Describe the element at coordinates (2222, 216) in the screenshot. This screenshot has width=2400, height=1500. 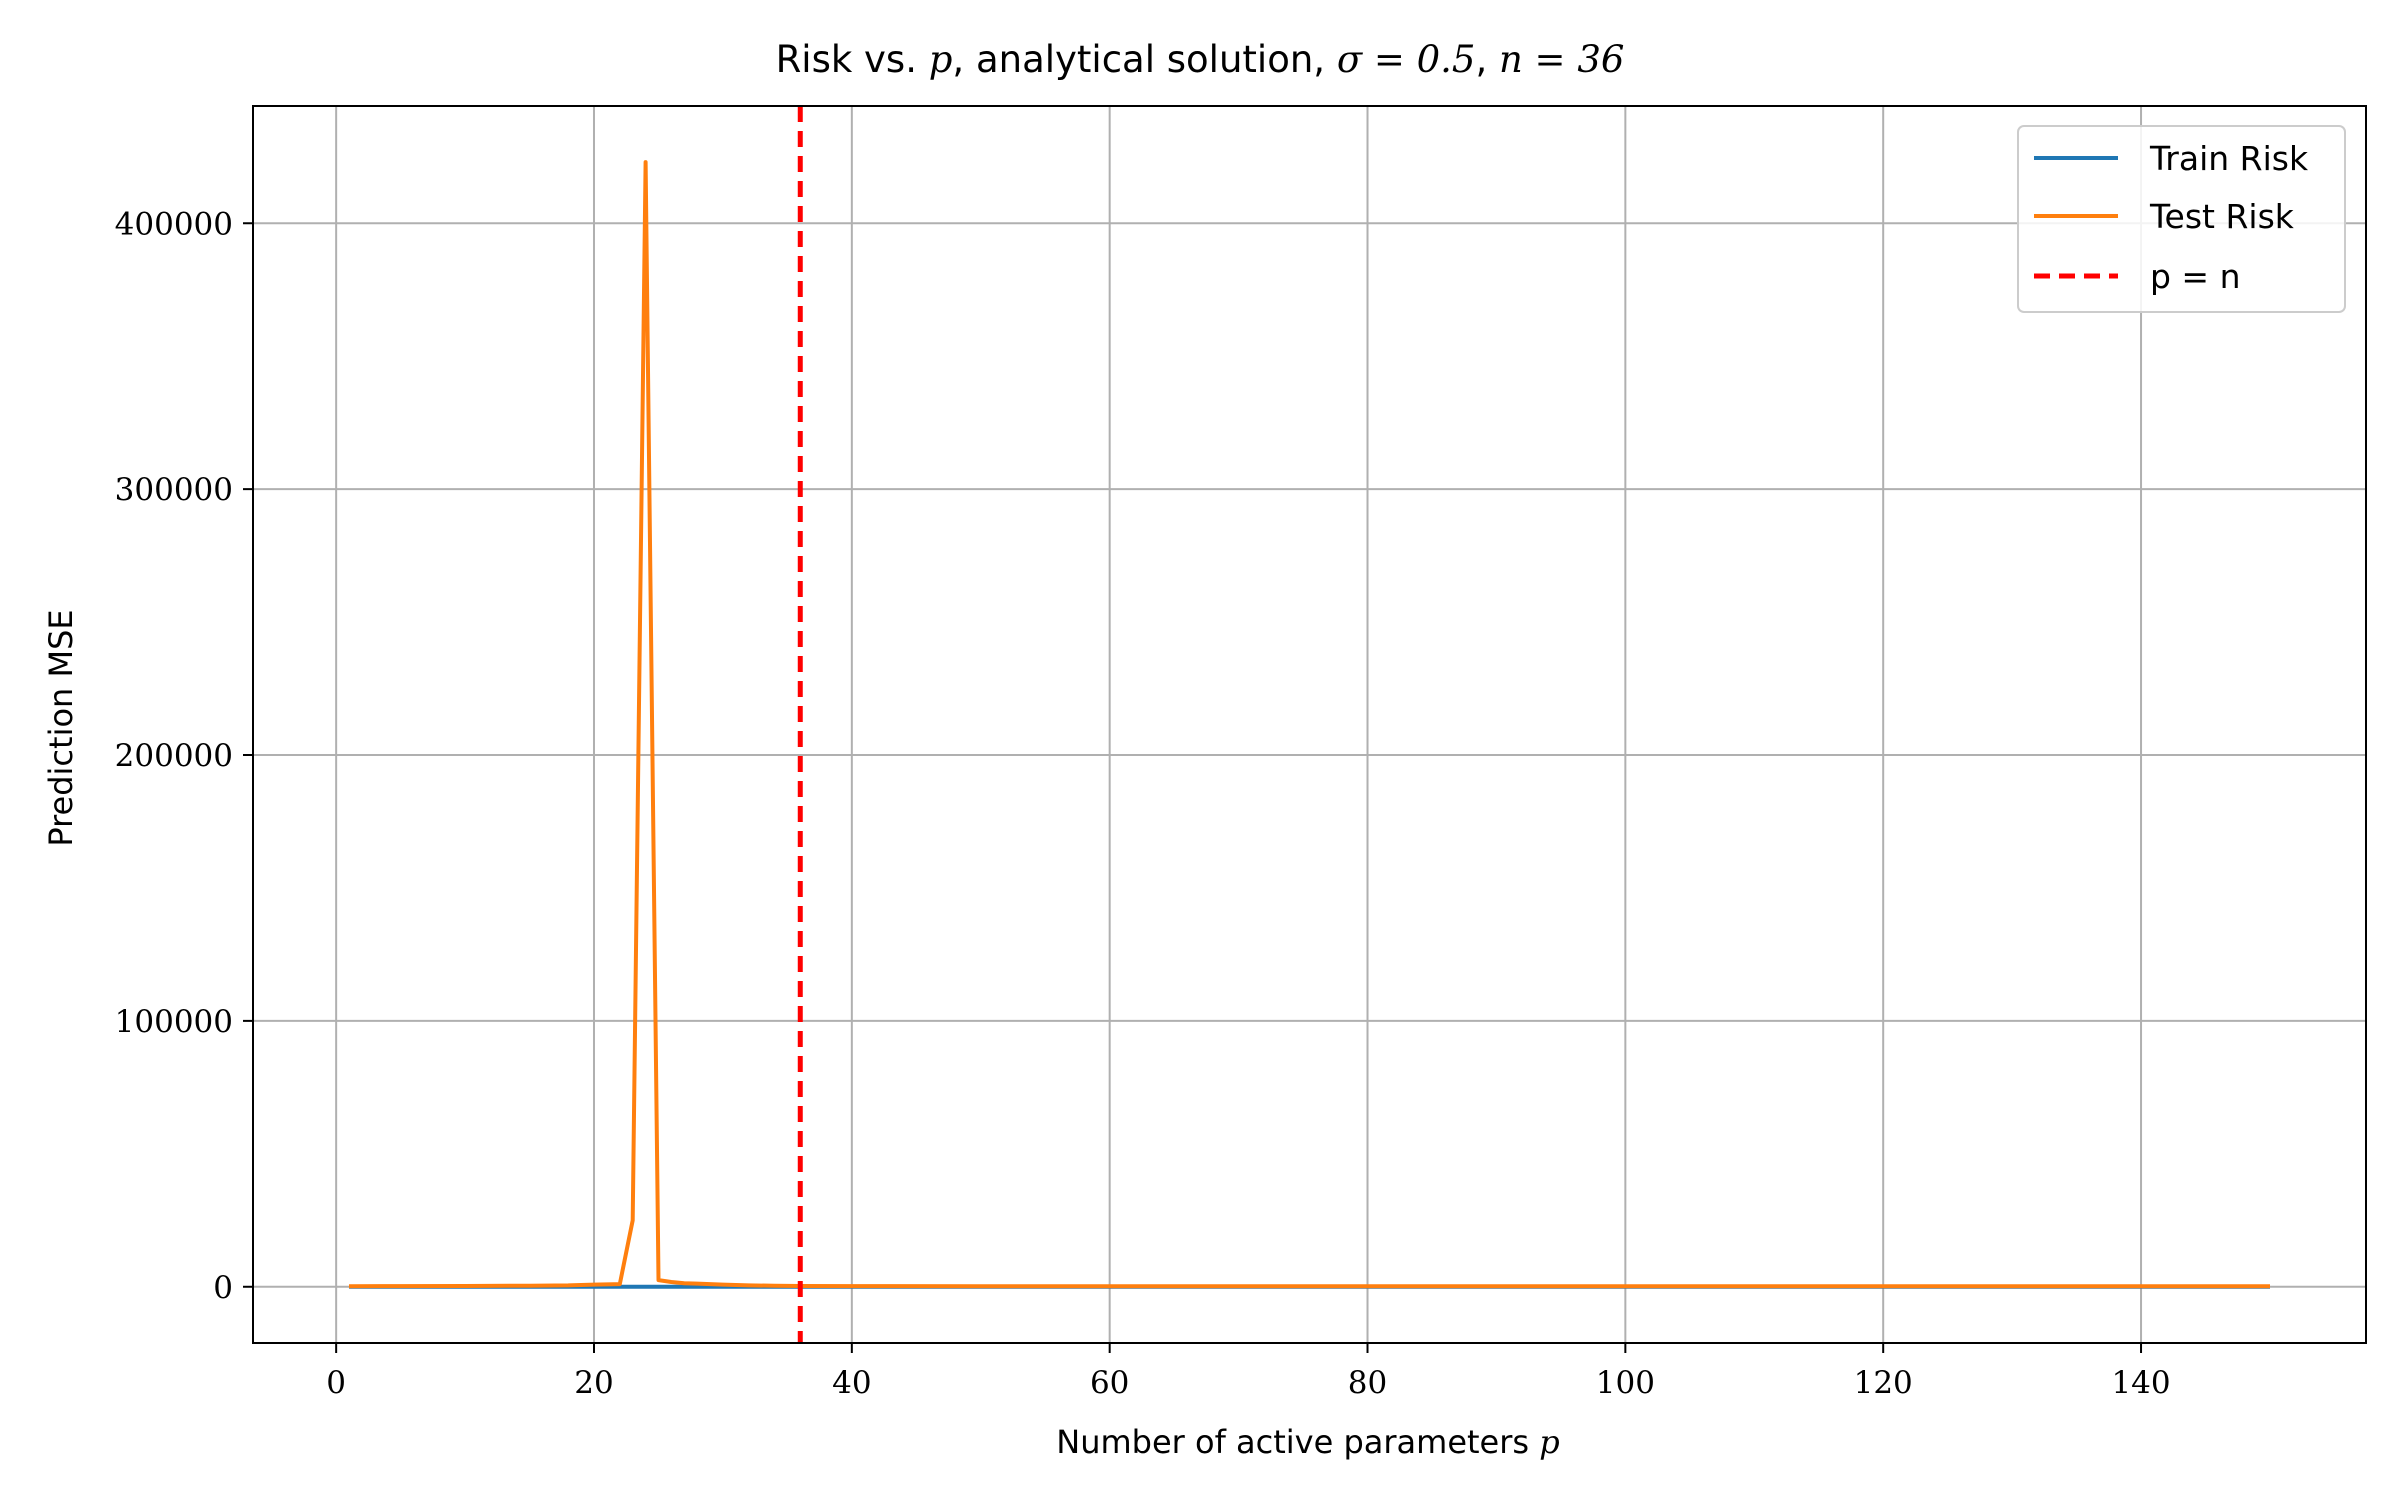
I see `legend-label-test-risk: Test Risk` at that location.